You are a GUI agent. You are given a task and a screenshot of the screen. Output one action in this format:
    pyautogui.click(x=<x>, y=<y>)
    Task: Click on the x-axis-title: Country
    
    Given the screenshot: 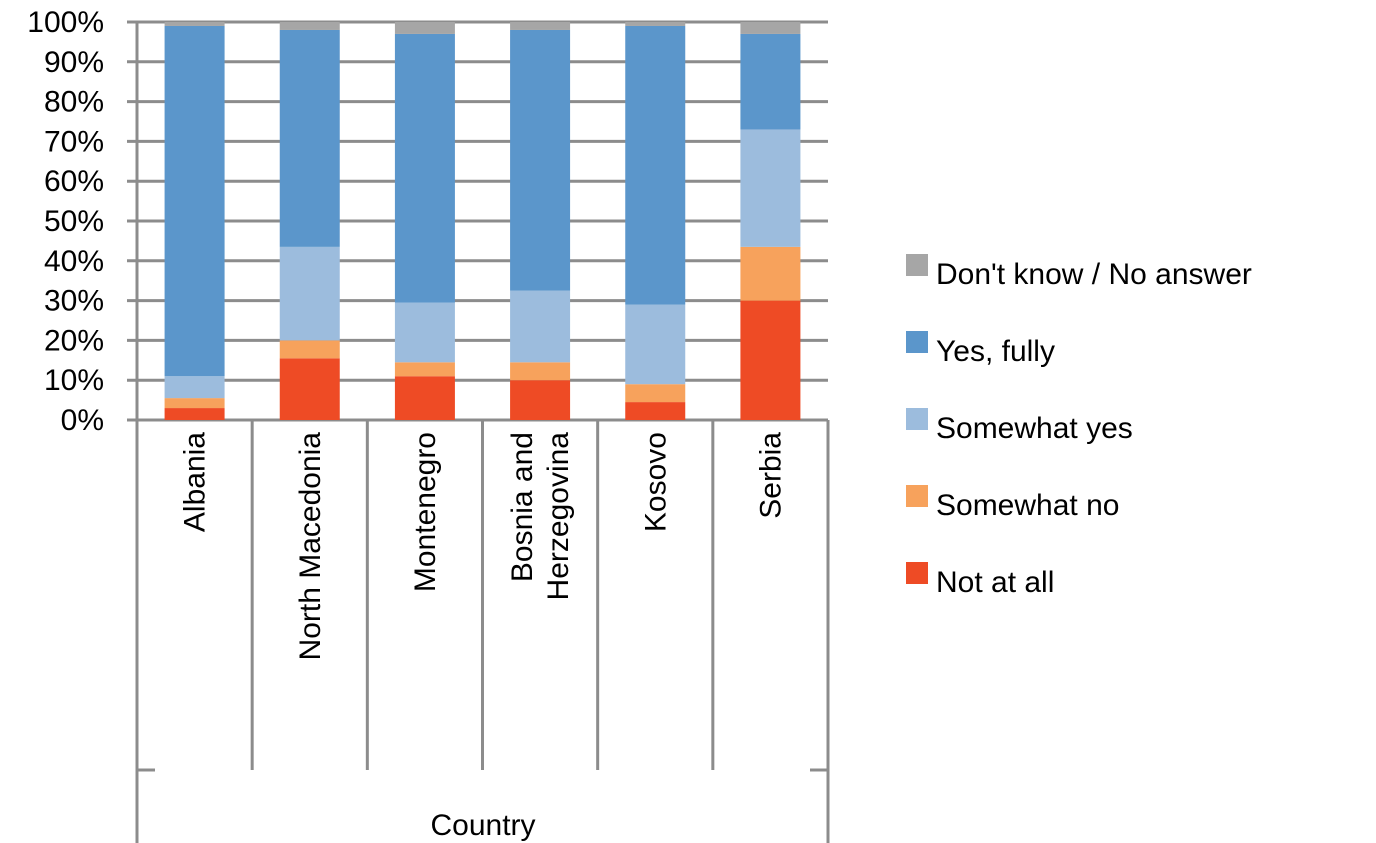 What is the action you would take?
    pyautogui.click(x=482, y=825)
    